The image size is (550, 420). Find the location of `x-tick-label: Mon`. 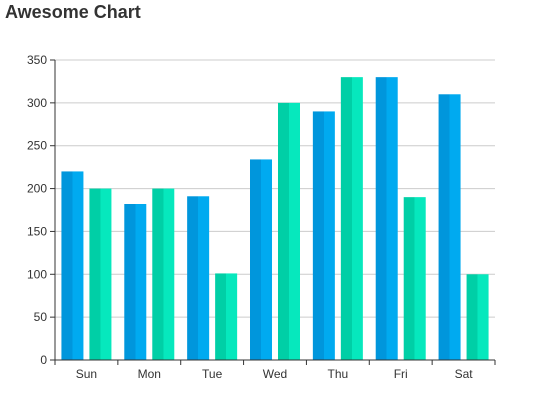

x-tick-label: Mon is located at coordinates (149, 374).